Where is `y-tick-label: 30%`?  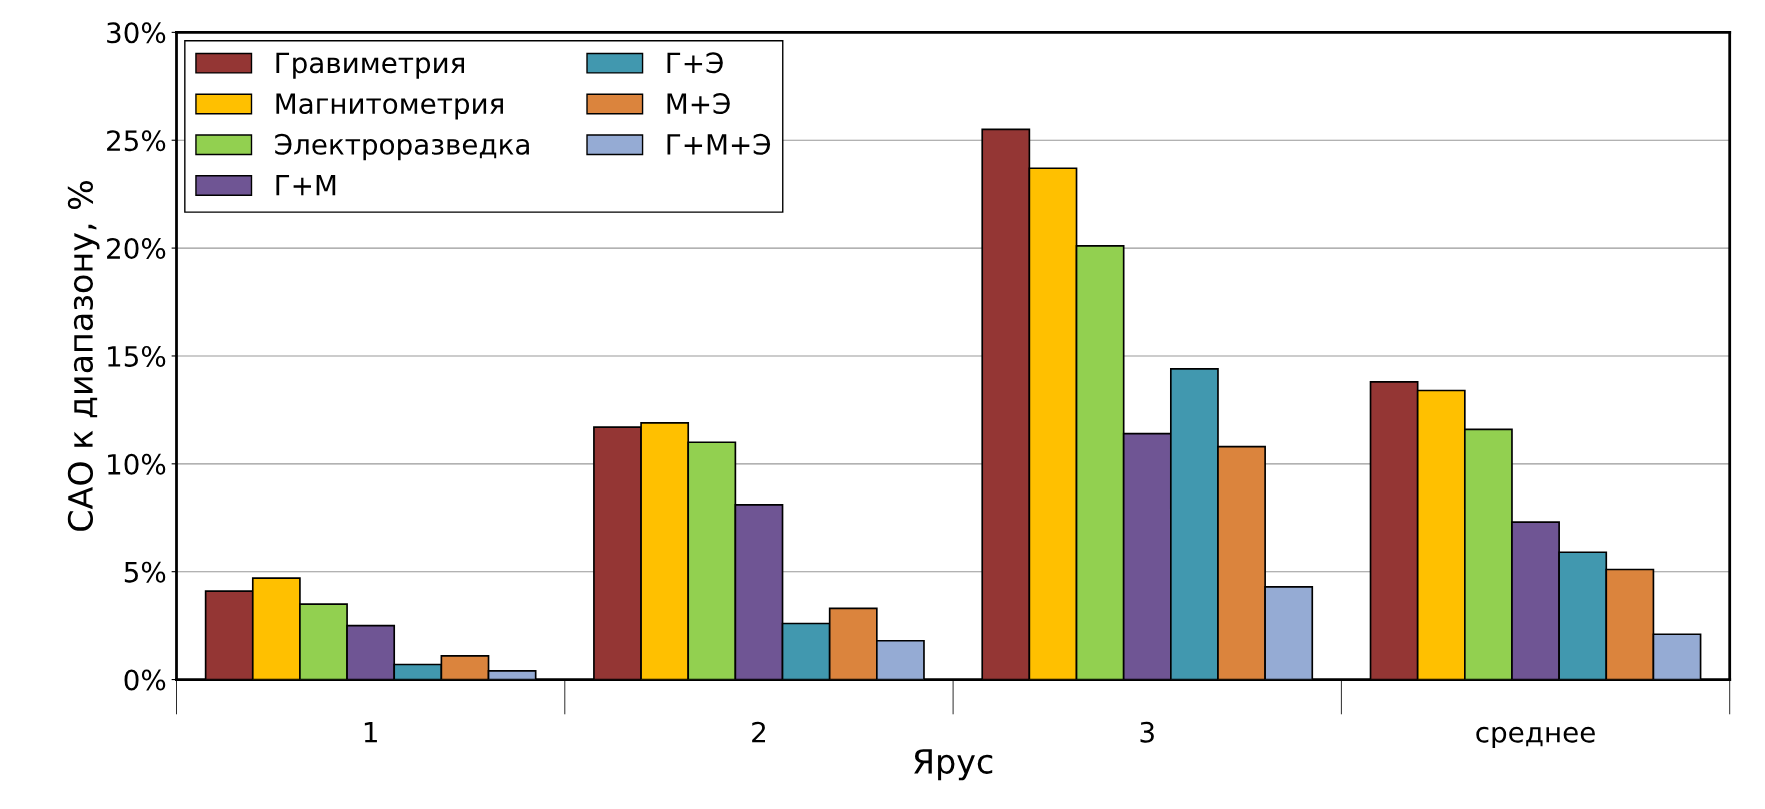 y-tick-label: 30% is located at coordinates (136, 33).